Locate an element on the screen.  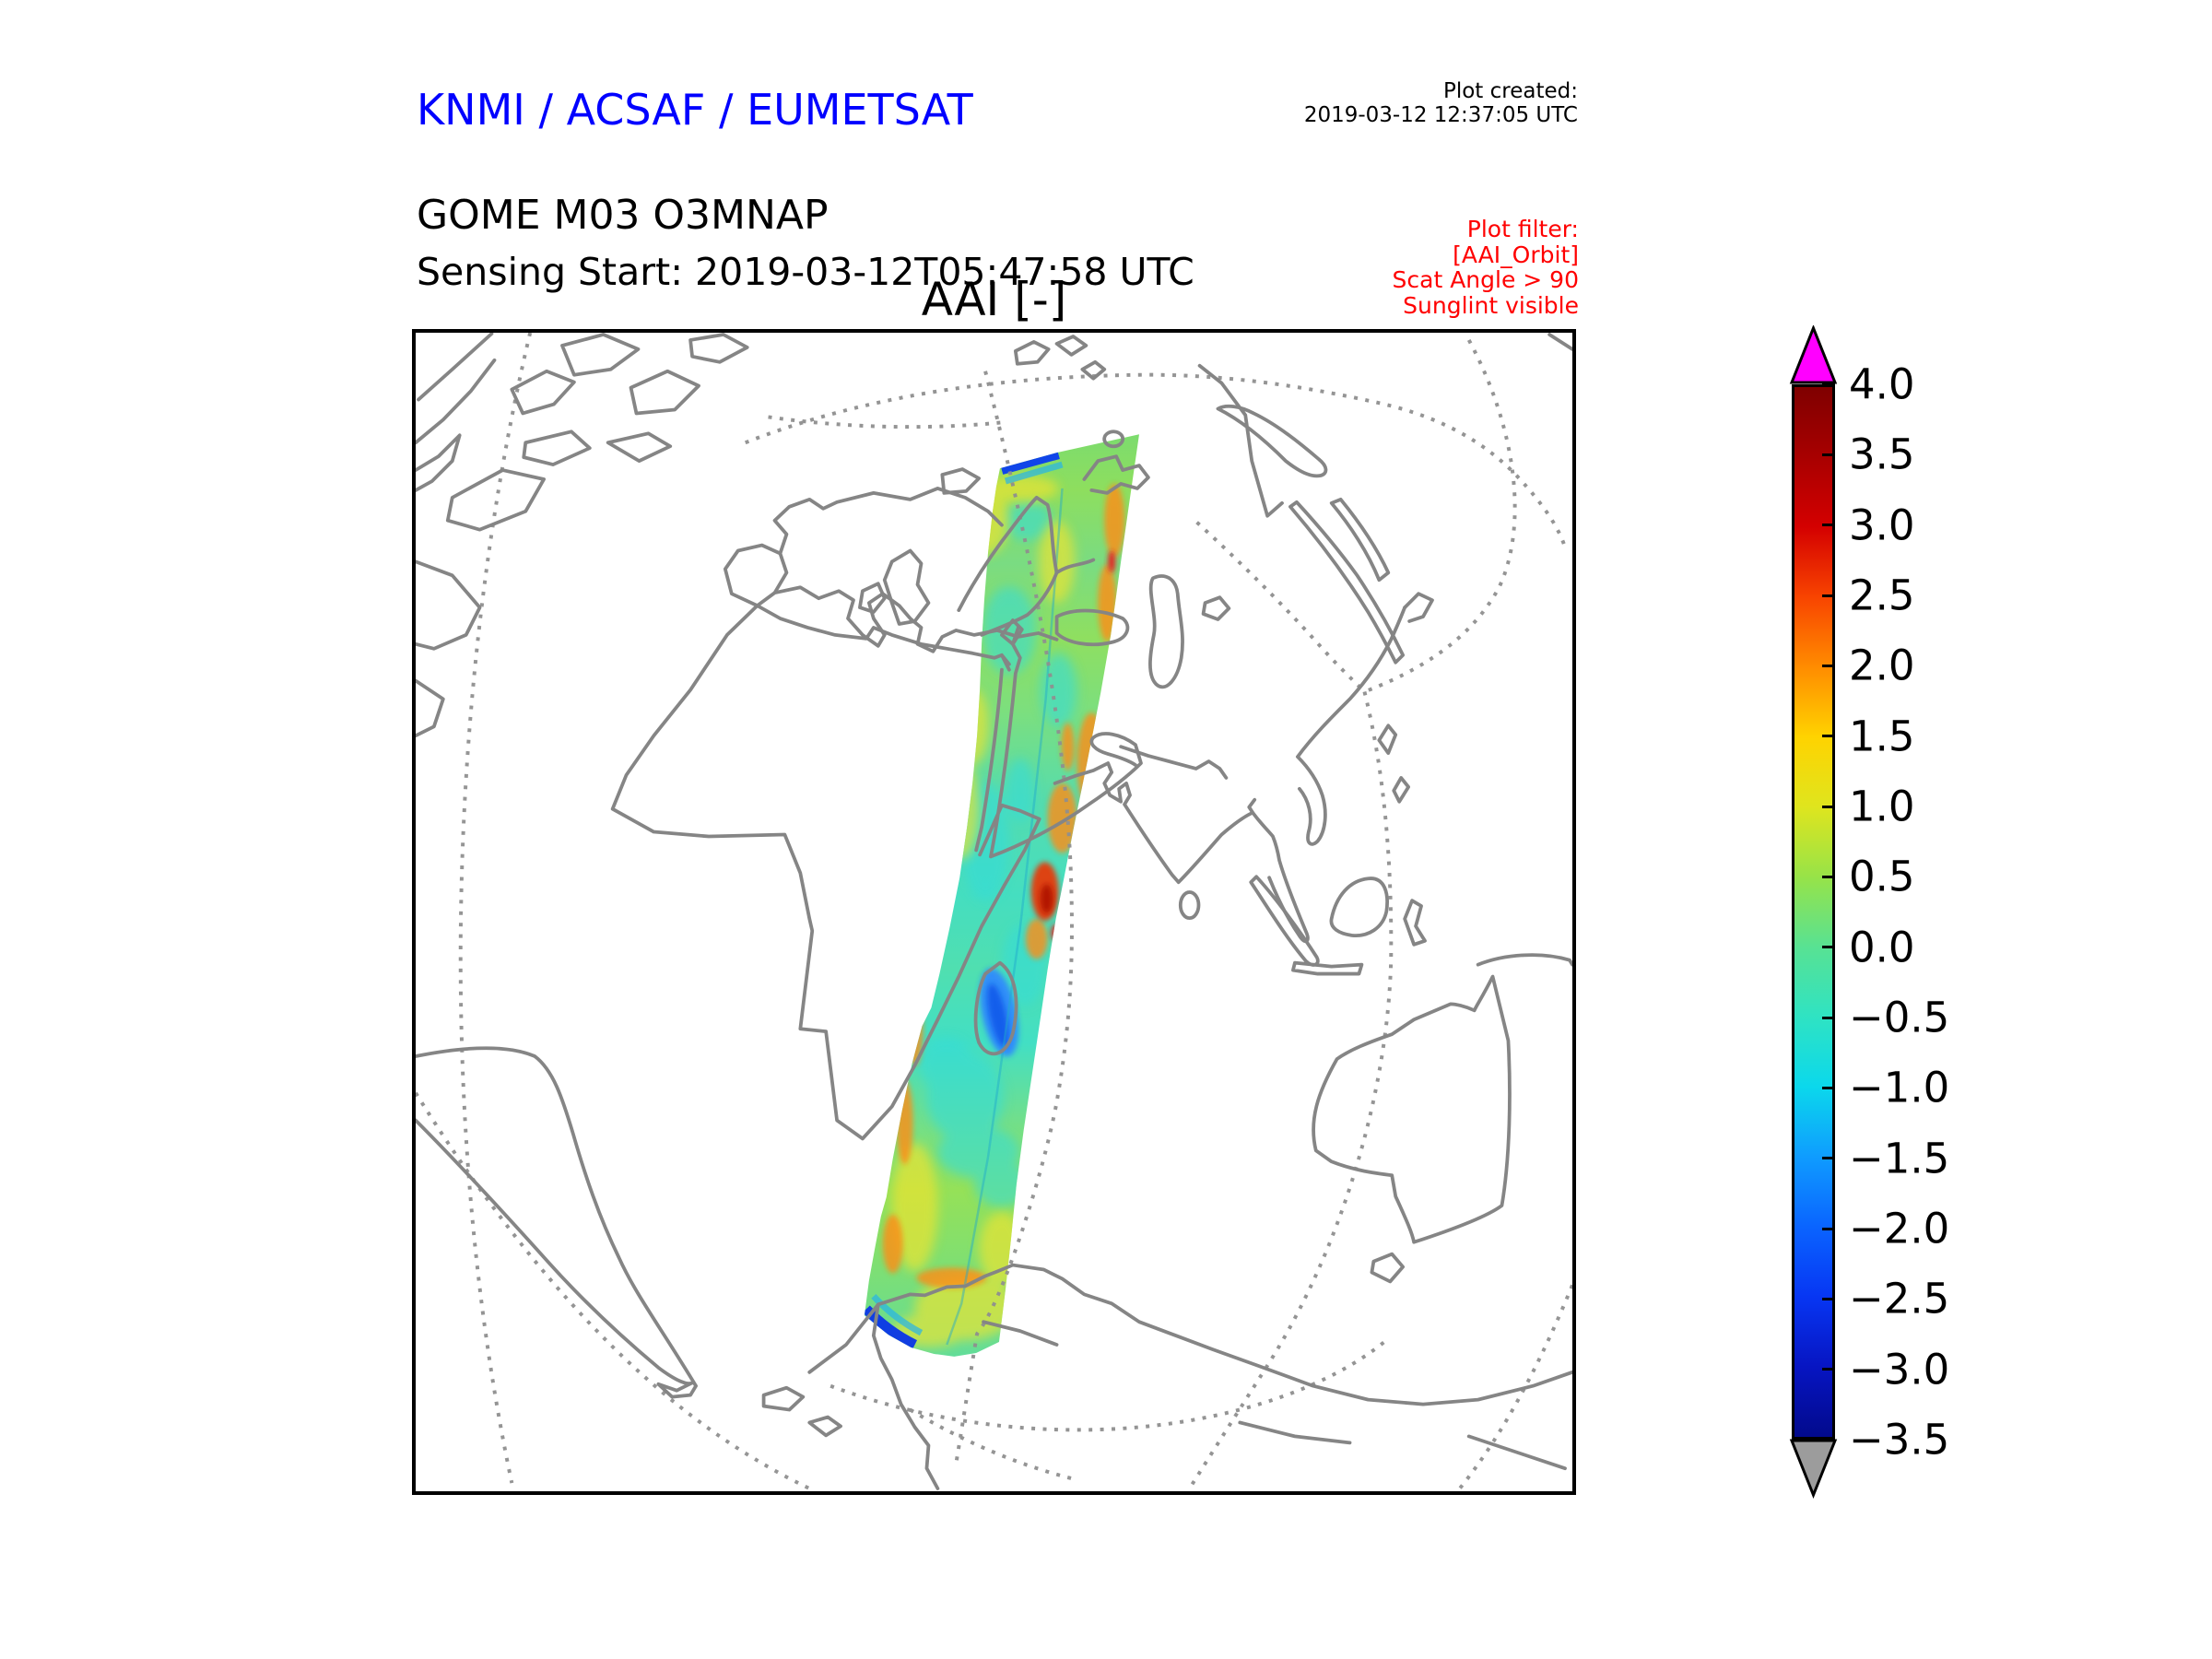
colorbar-tick-label: −2.5 is located at coordinates (1899, 1299).